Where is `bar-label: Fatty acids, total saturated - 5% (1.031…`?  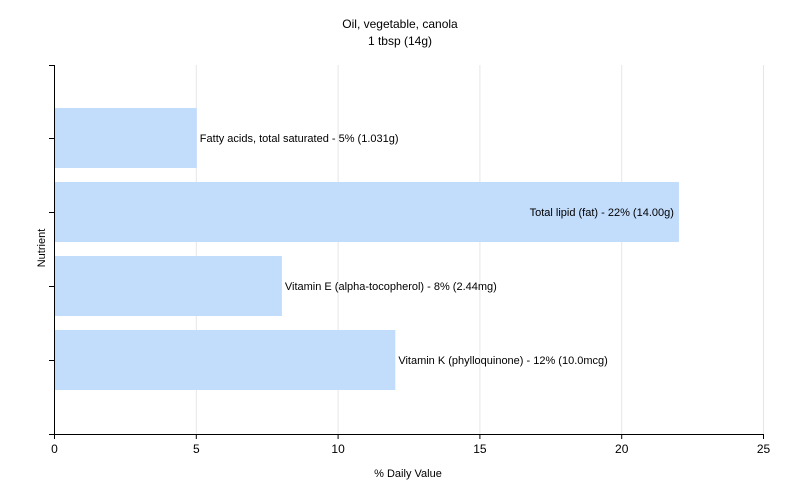
bar-label: Fatty acids, total saturated - 5% (1.031… is located at coordinates (299, 139).